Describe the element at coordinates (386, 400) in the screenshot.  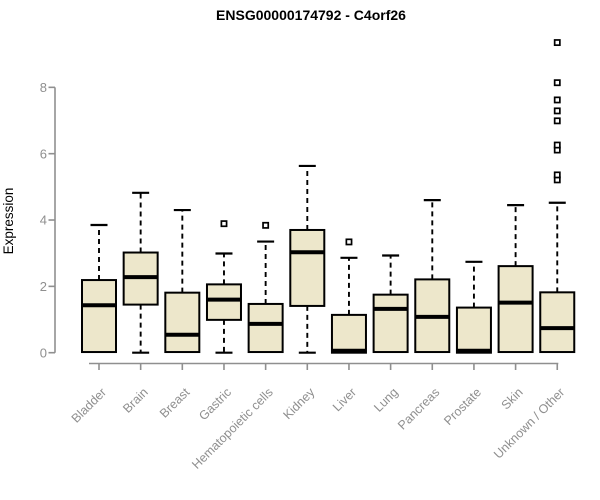
I see `x-tick-label-lung: Lung` at that location.